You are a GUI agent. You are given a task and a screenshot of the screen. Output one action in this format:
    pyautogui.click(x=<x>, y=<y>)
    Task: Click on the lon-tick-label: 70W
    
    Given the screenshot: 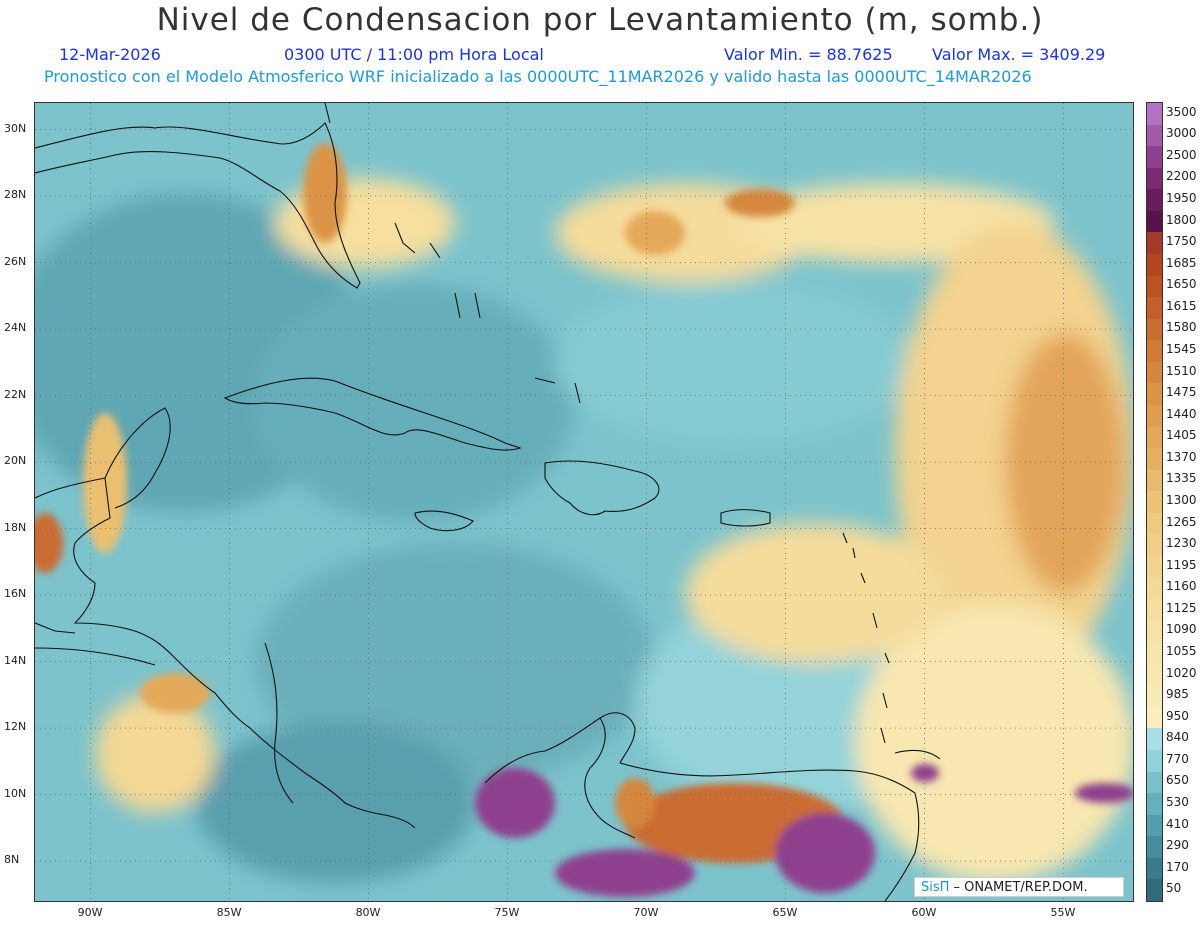 What is the action you would take?
    pyautogui.click(x=646, y=912)
    